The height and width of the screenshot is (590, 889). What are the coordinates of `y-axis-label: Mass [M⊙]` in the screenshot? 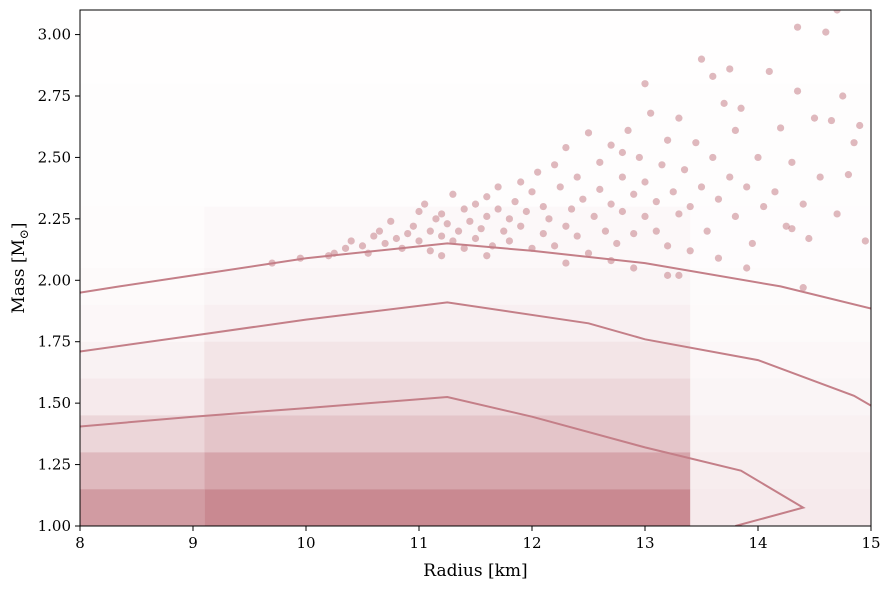 It's located at (20, 267).